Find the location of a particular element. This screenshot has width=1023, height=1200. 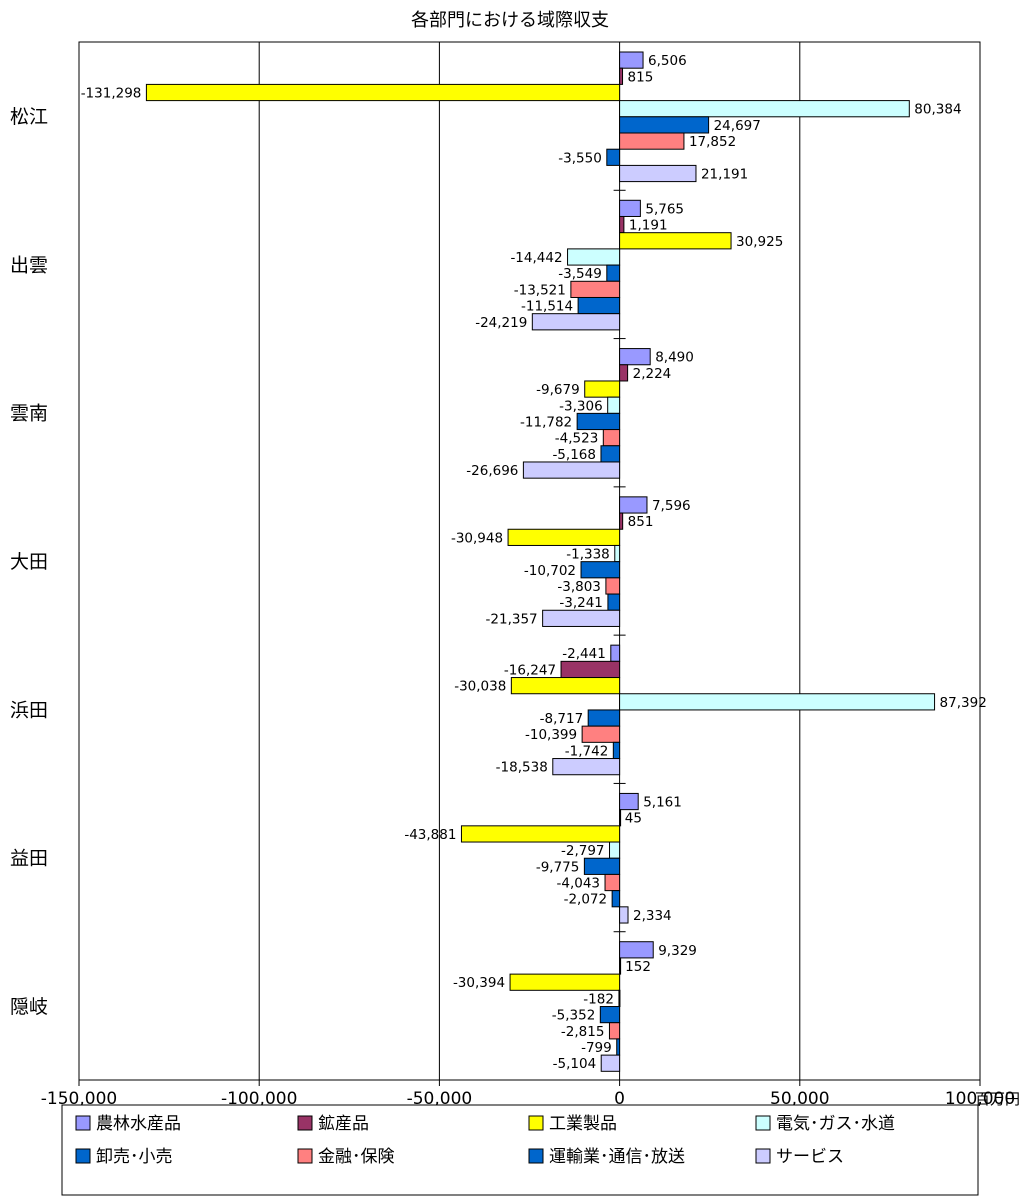

category-label: 益田 is located at coordinates (29, 859).